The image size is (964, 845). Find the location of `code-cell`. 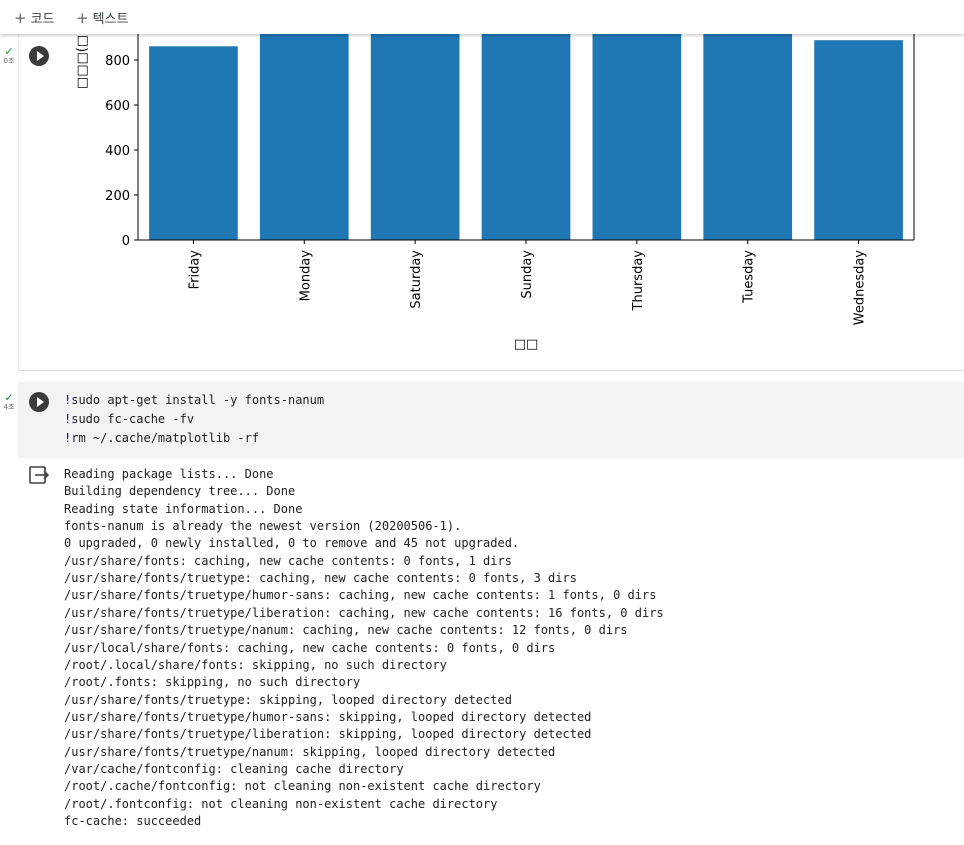

code-cell is located at coordinates (491, 420).